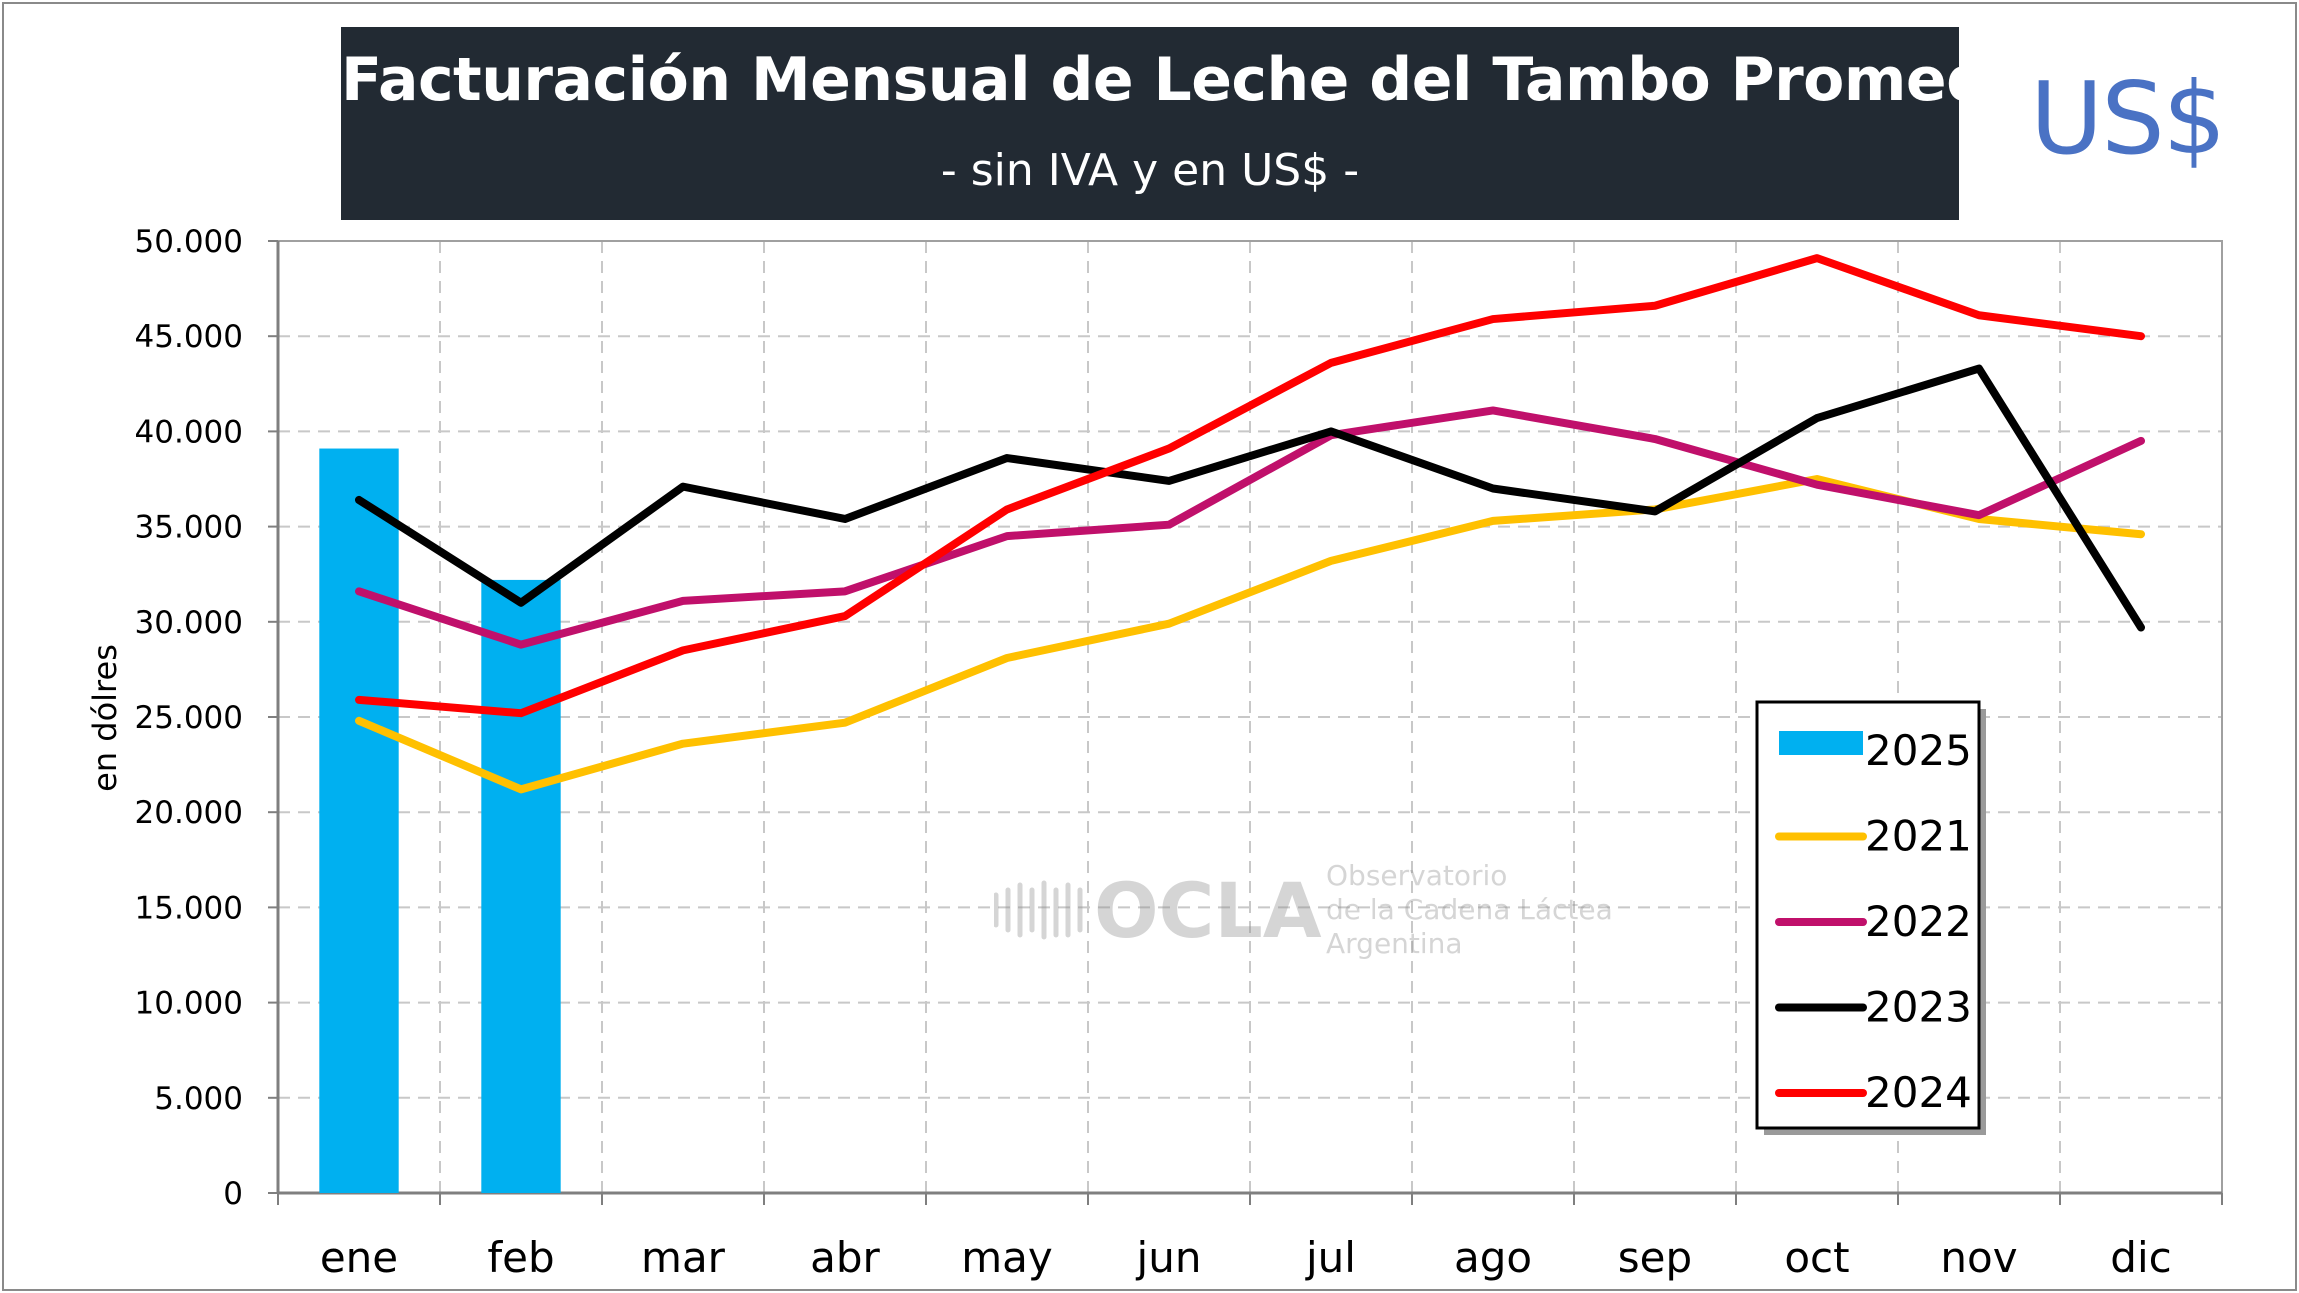 This screenshot has height=1293, width=2299. I want to click on chart-subtitle: - sin IVA y en US$ -, so click(1150, 170).